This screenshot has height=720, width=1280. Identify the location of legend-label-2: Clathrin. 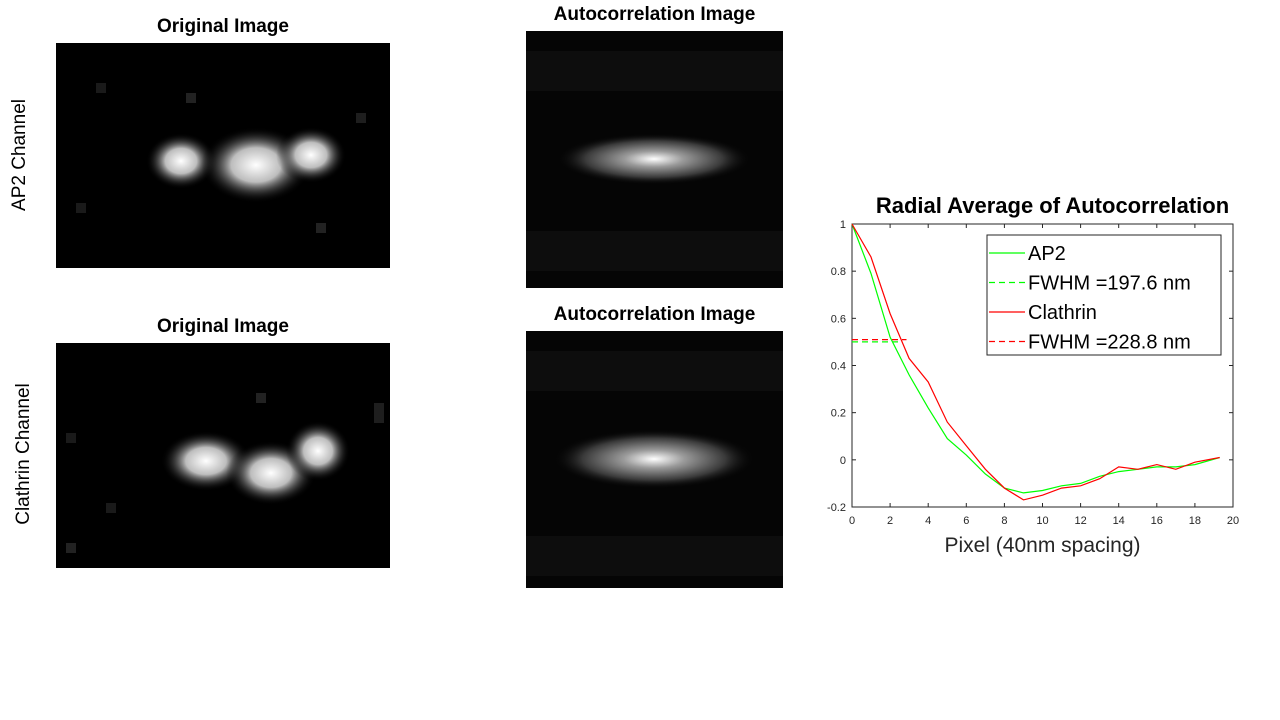
(1062, 313).